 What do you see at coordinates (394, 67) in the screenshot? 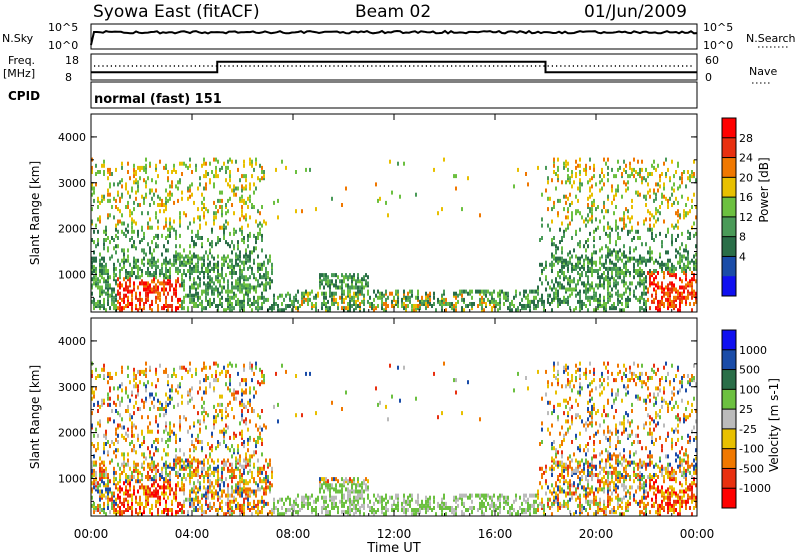
I see `freq-panel-frame` at bounding box center [394, 67].